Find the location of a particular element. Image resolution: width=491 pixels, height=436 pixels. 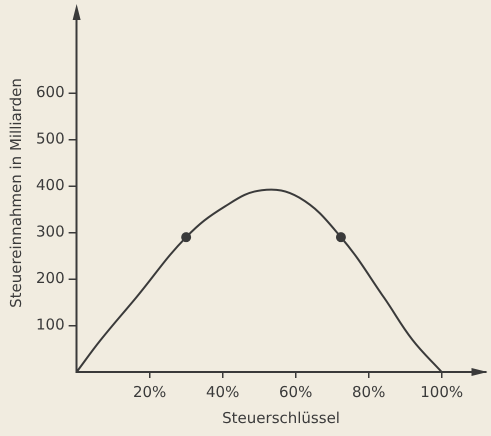

x-tick-label: 20% is located at coordinates (149, 391).